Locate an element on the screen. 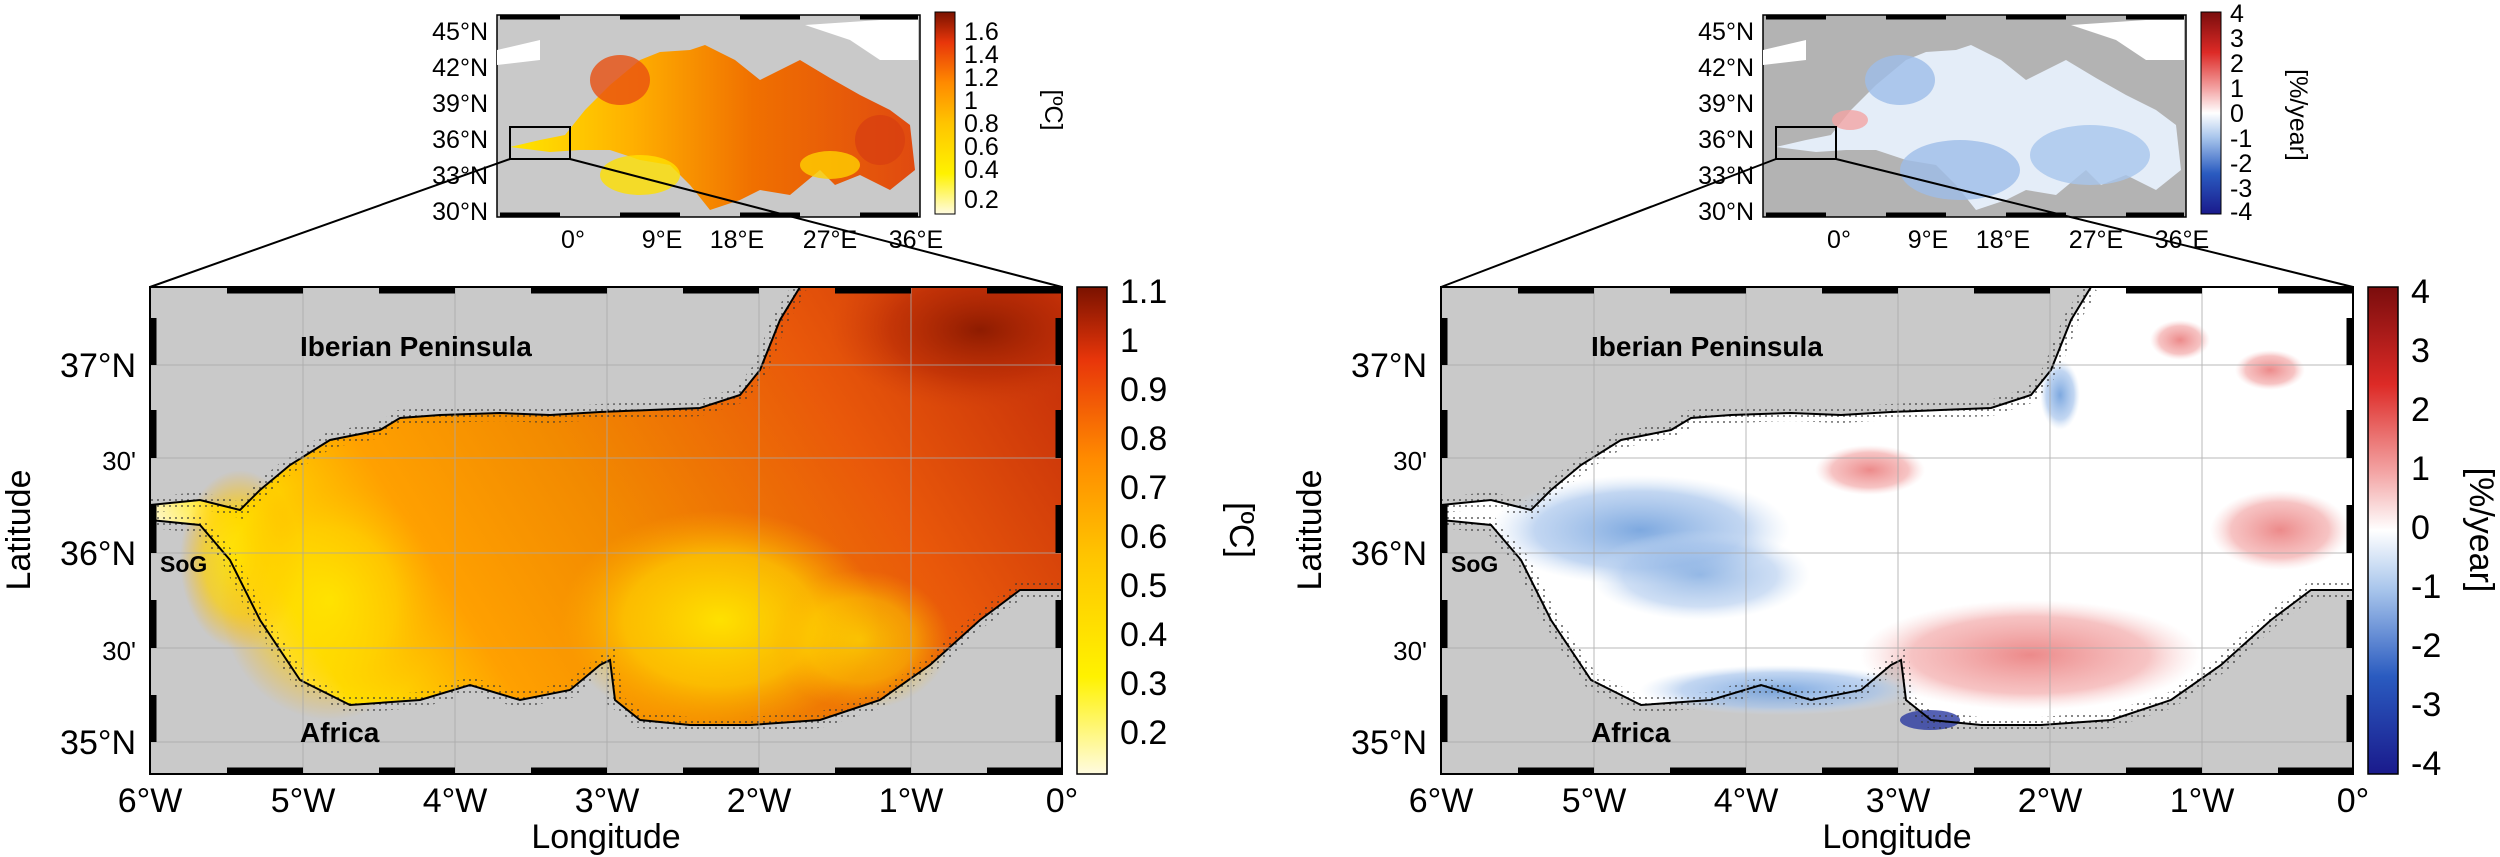 The width and height of the screenshot is (2500, 857). left-inset-cbar-tick: 1 is located at coordinates (971, 101).